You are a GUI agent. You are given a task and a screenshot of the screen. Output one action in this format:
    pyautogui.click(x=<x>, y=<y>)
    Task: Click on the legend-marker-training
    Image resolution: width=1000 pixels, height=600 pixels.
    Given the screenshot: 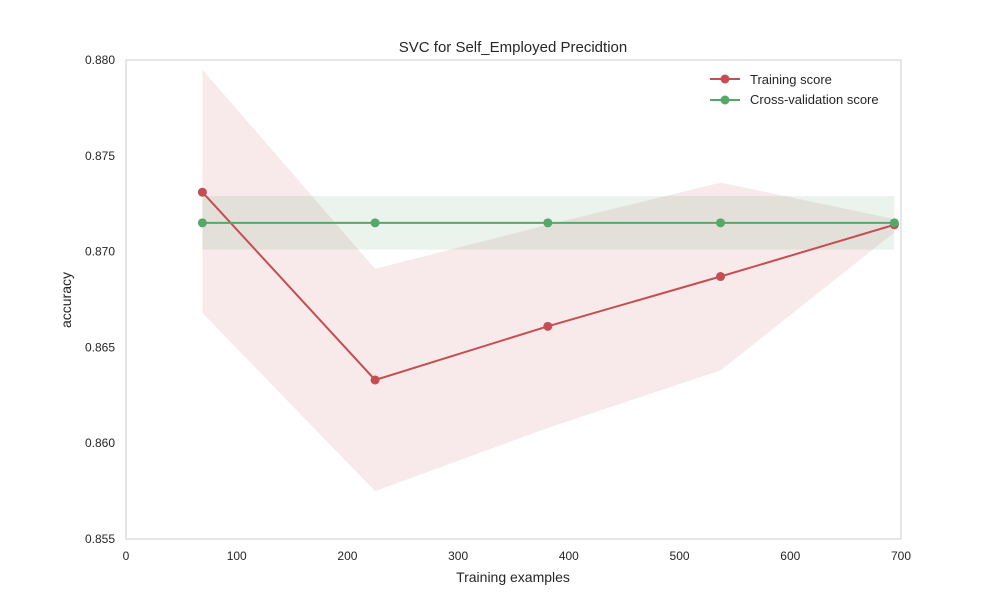 What is the action you would take?
    pyautogui.click(x=725, y=79)
    